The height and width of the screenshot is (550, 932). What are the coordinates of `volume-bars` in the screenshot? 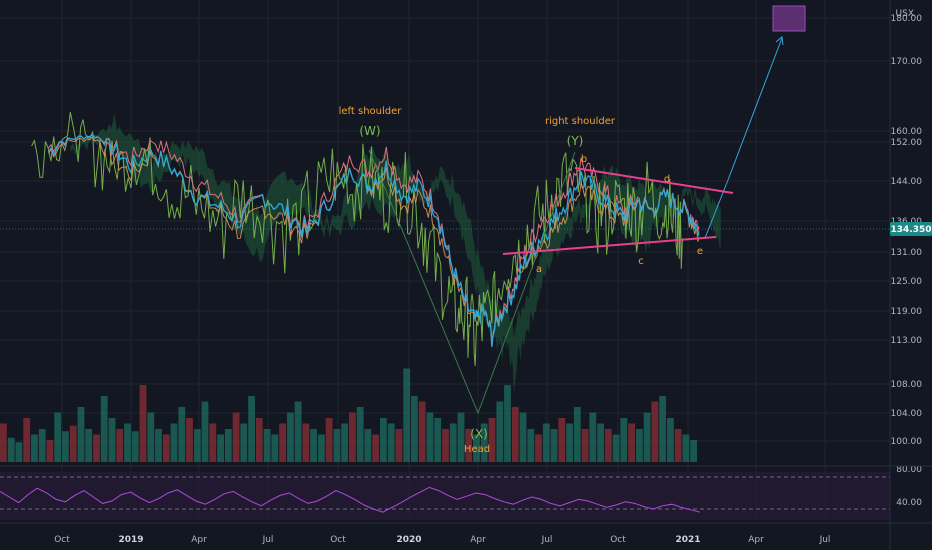 It's located at (348, 415).